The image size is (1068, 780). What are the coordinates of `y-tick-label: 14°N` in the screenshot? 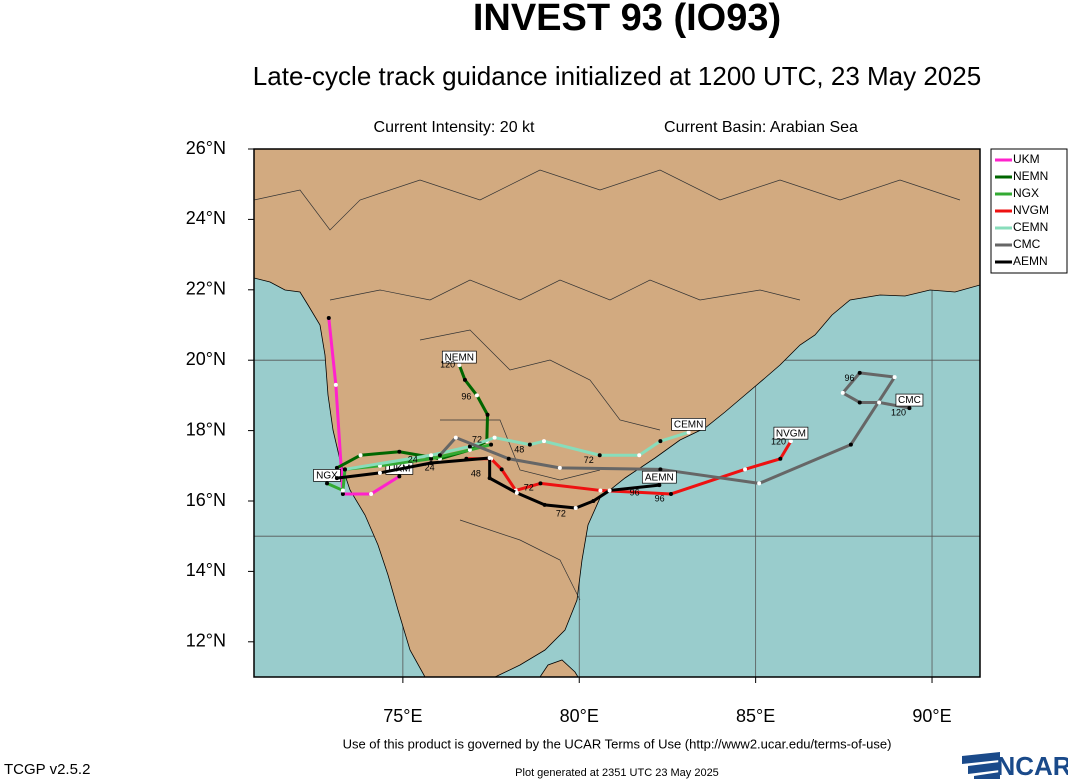 It's located at (206, 570).